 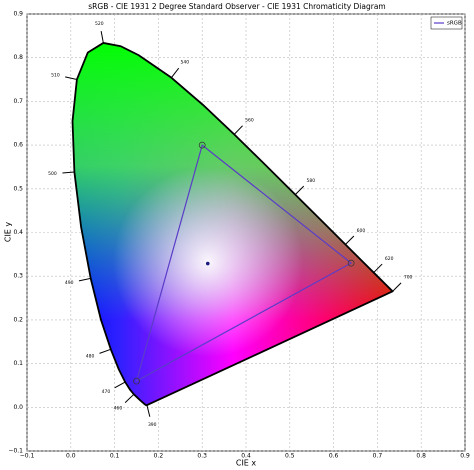 I want to click on y-tick-label: 0.7, so click(x=18, y=101).